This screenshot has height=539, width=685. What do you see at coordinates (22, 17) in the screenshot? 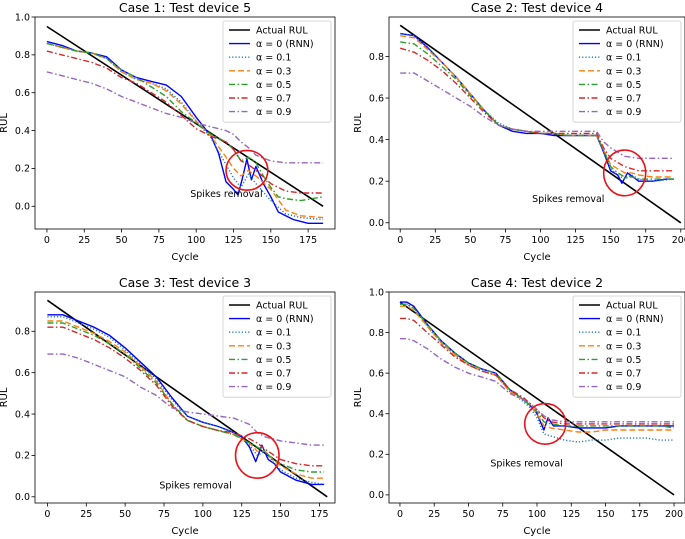
I see `y-tick-label: 1.0` at bounding box center [22, 17].